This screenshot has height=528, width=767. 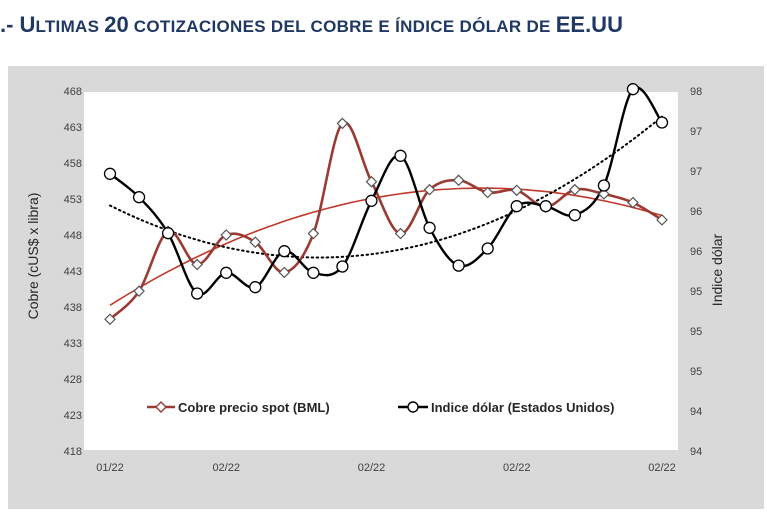 I want to click on y-left-tick-label: 453, so click(x=73, y=200).